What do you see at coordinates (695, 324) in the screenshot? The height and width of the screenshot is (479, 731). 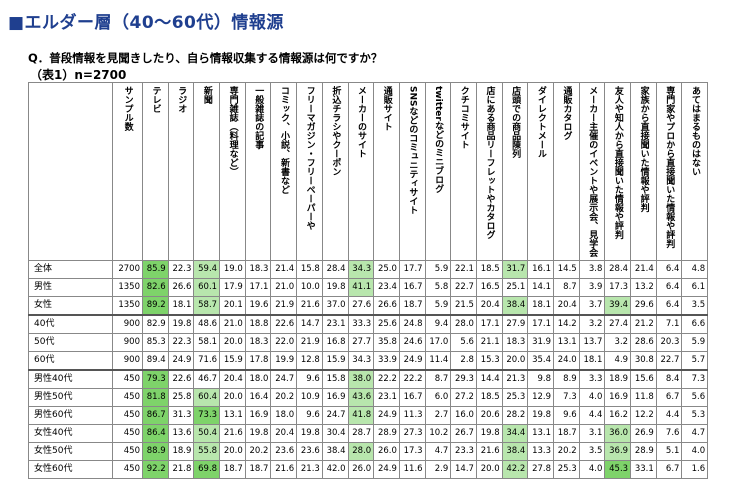 I see `value-cell: 6.6` at bounding box center [695, 324].